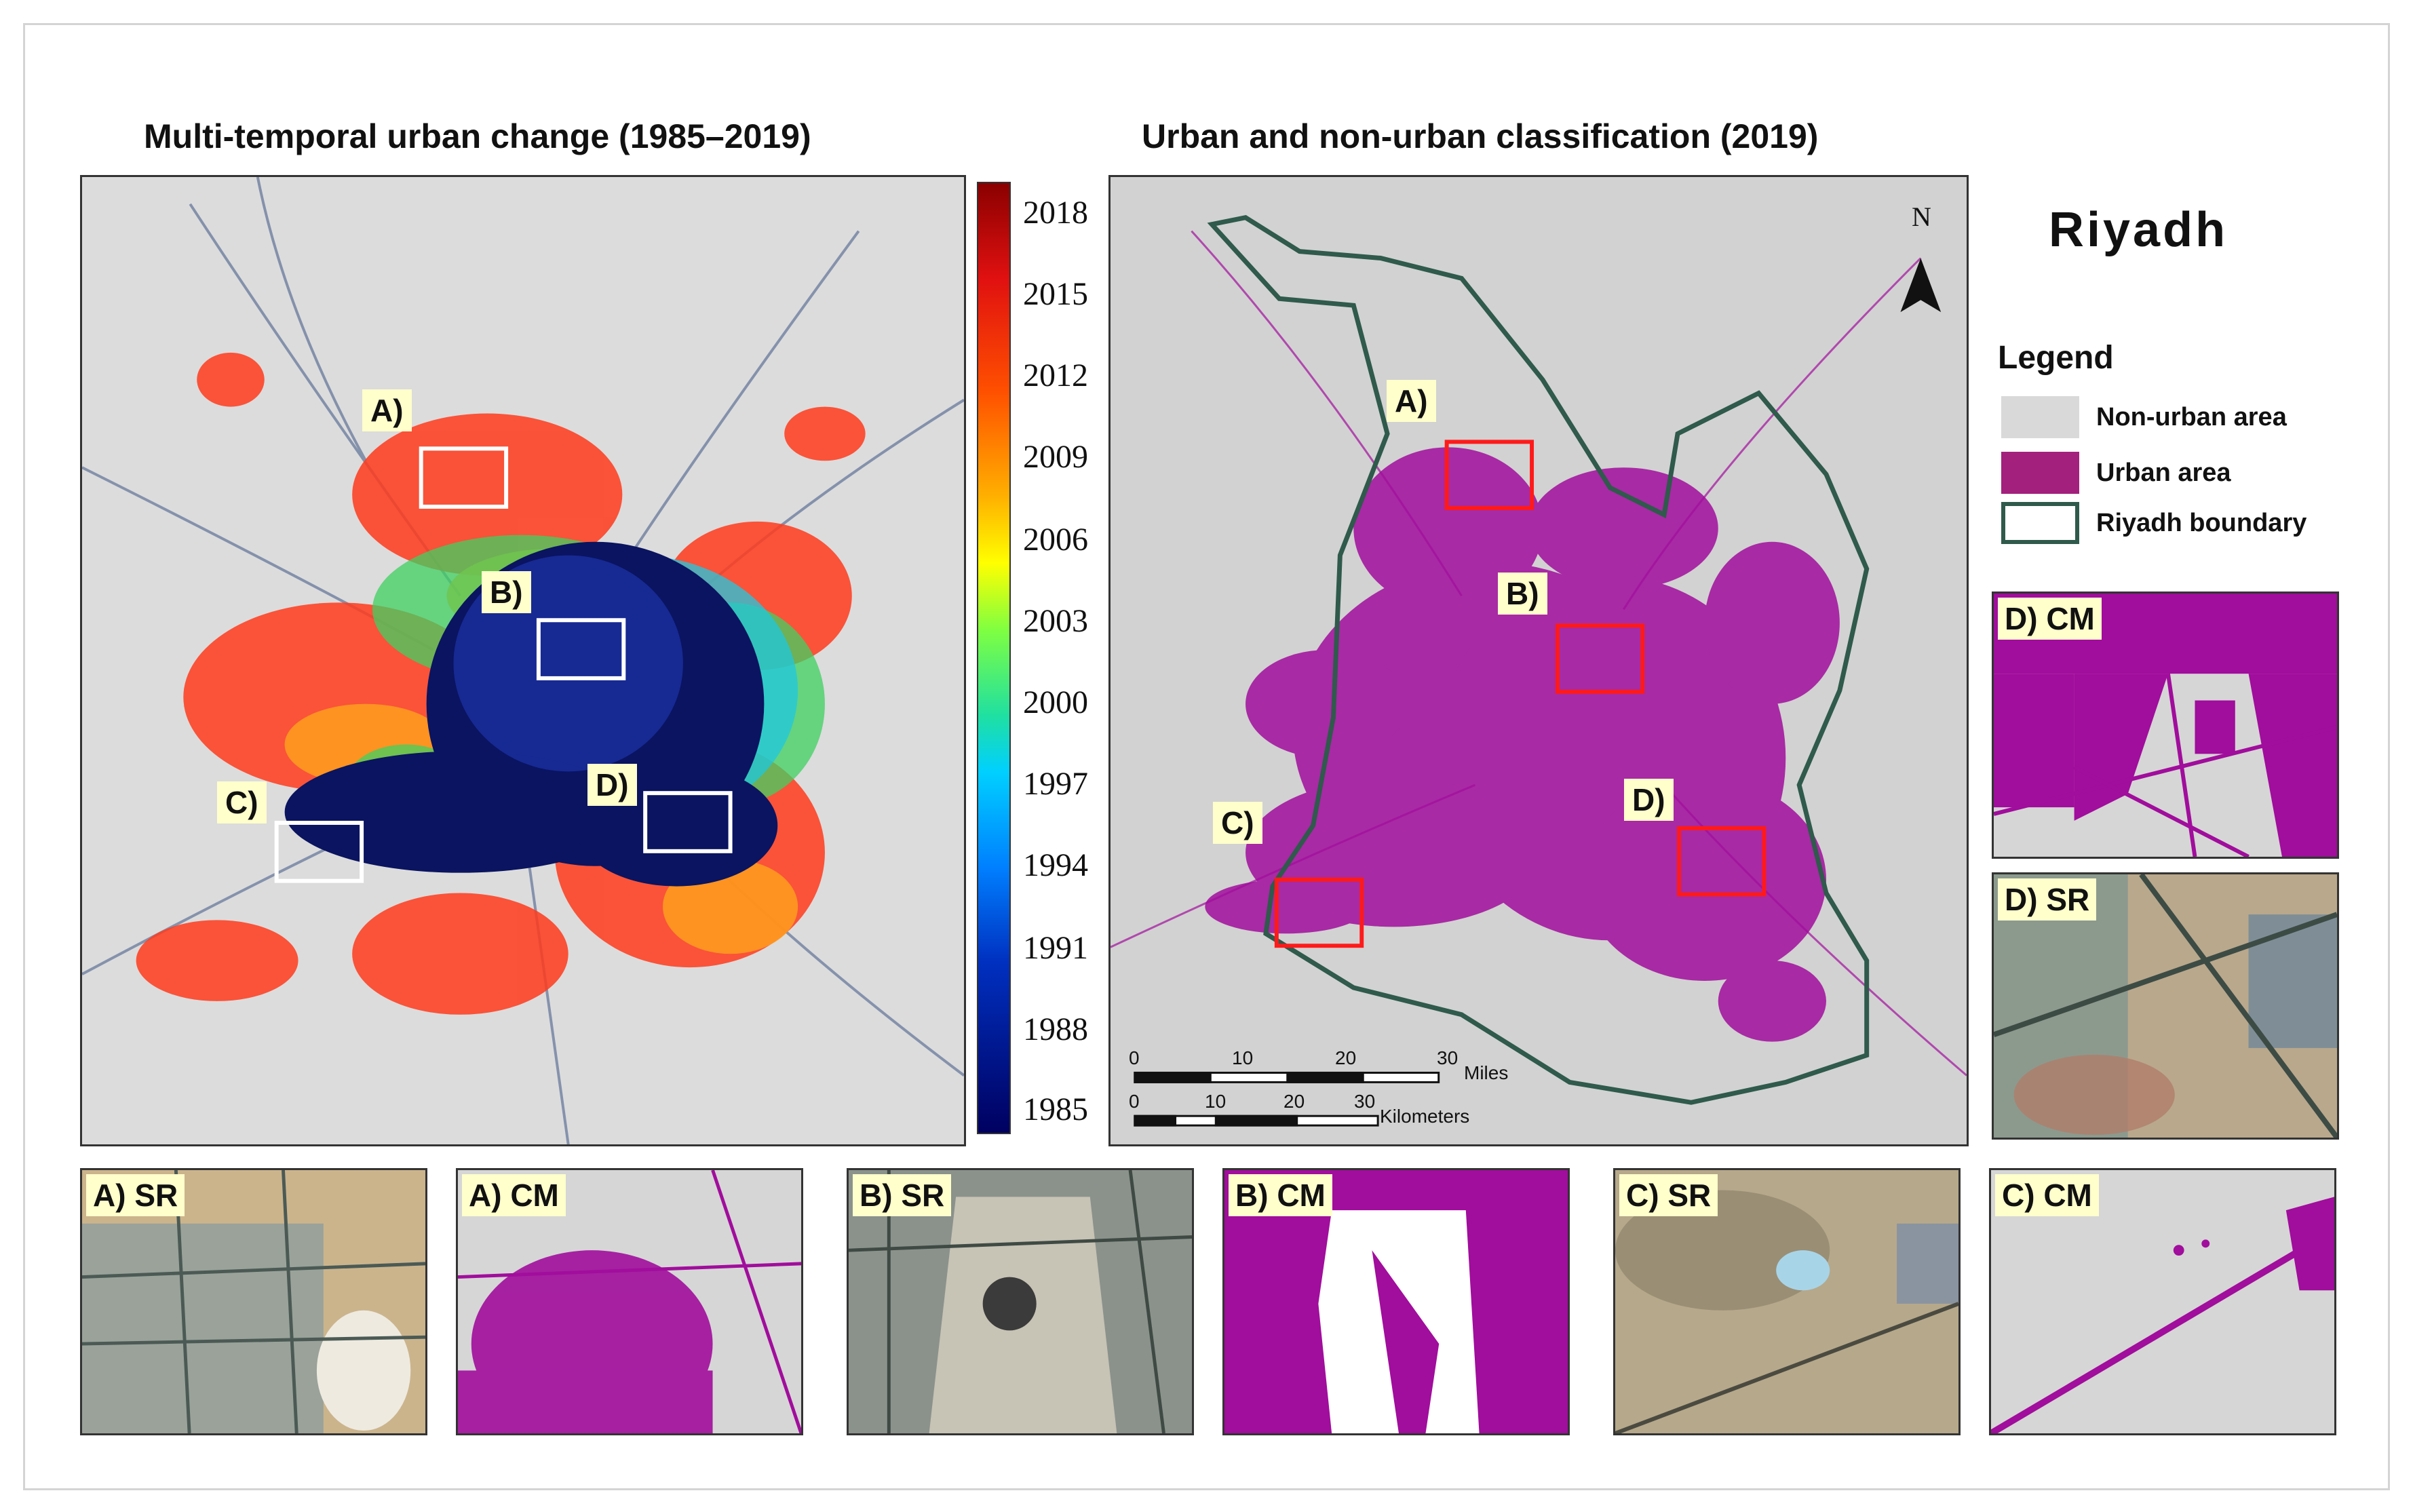 This screenshot has height=1512, width=2413. I want to click on callout-a-left: A), so click(387, 410).